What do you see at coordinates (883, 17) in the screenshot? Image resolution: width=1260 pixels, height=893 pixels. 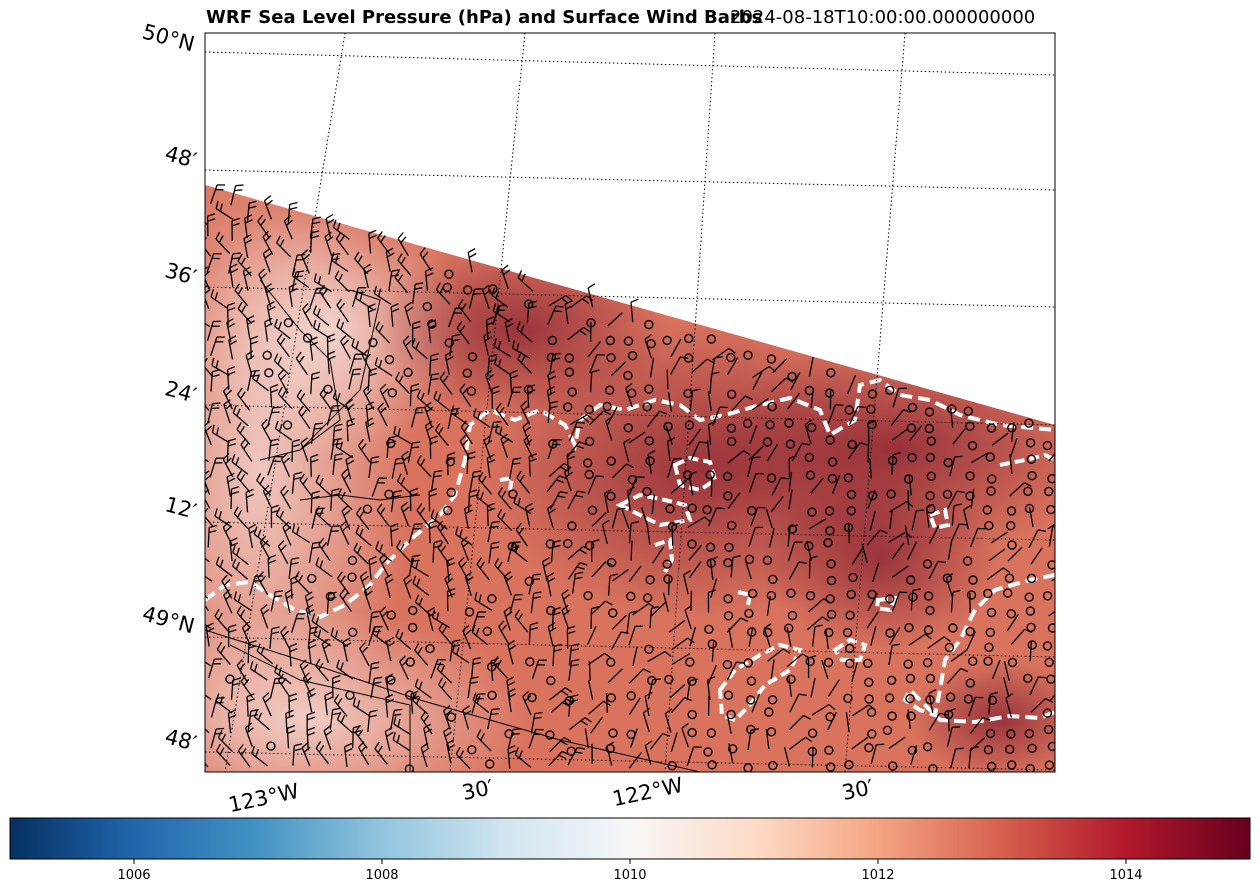 I see `map-time: 2024-08-18T10:00:00.000000000` at bounding box center [883, 17].